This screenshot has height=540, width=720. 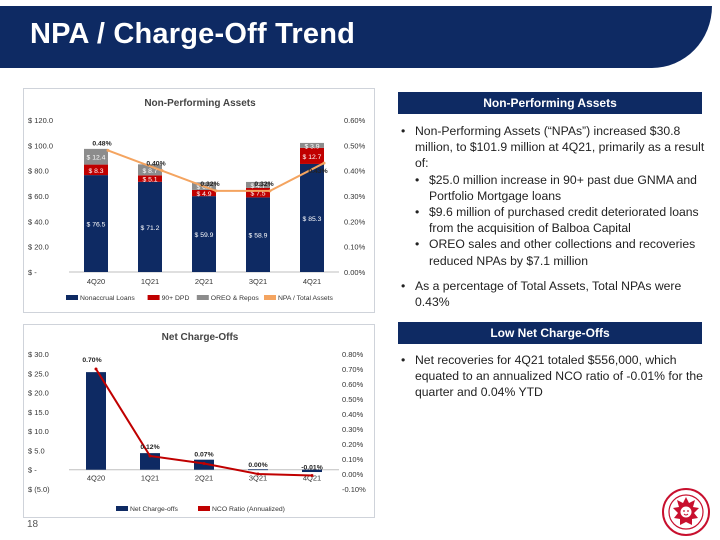 I want to click on nco-ratio-line, so click(x=204, y=422).